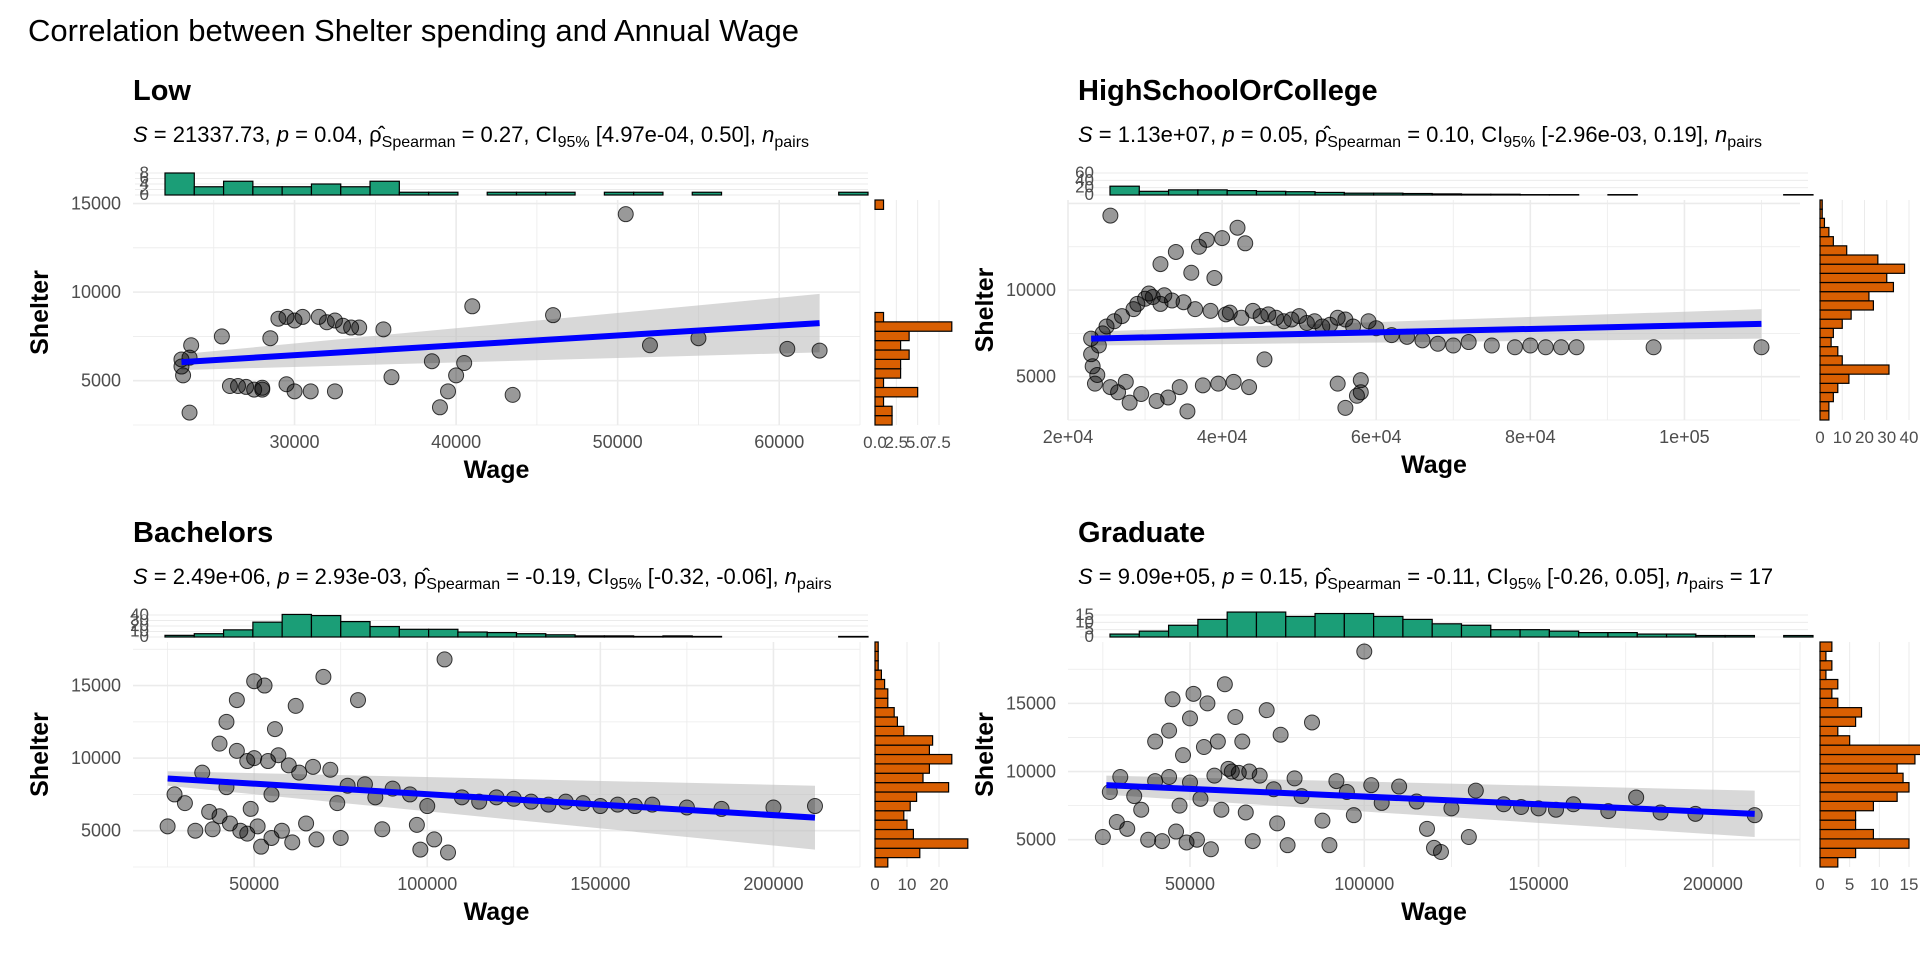 The image size is (1920, 960). Describe the element at coordinates (985, 309) in the screenshot. I see `y-axis-label: Shelter` at that location.